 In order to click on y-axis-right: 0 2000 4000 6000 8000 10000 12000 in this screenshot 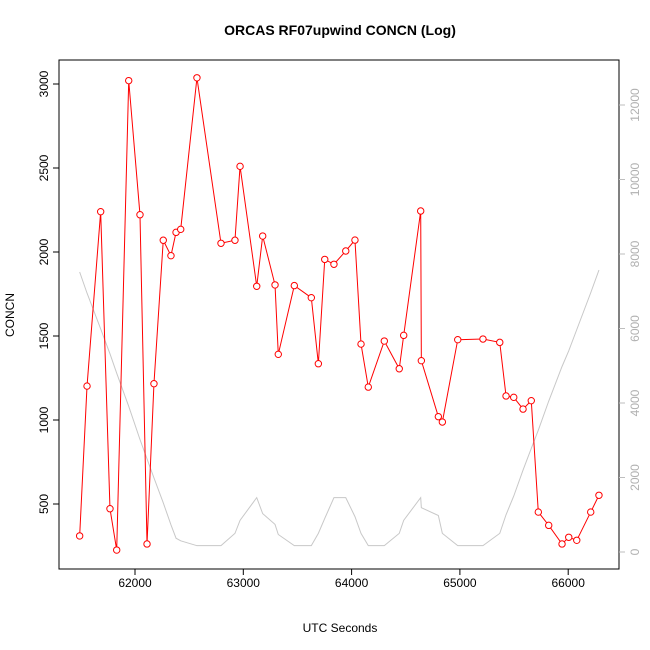, I will do `click(630, 321)`.